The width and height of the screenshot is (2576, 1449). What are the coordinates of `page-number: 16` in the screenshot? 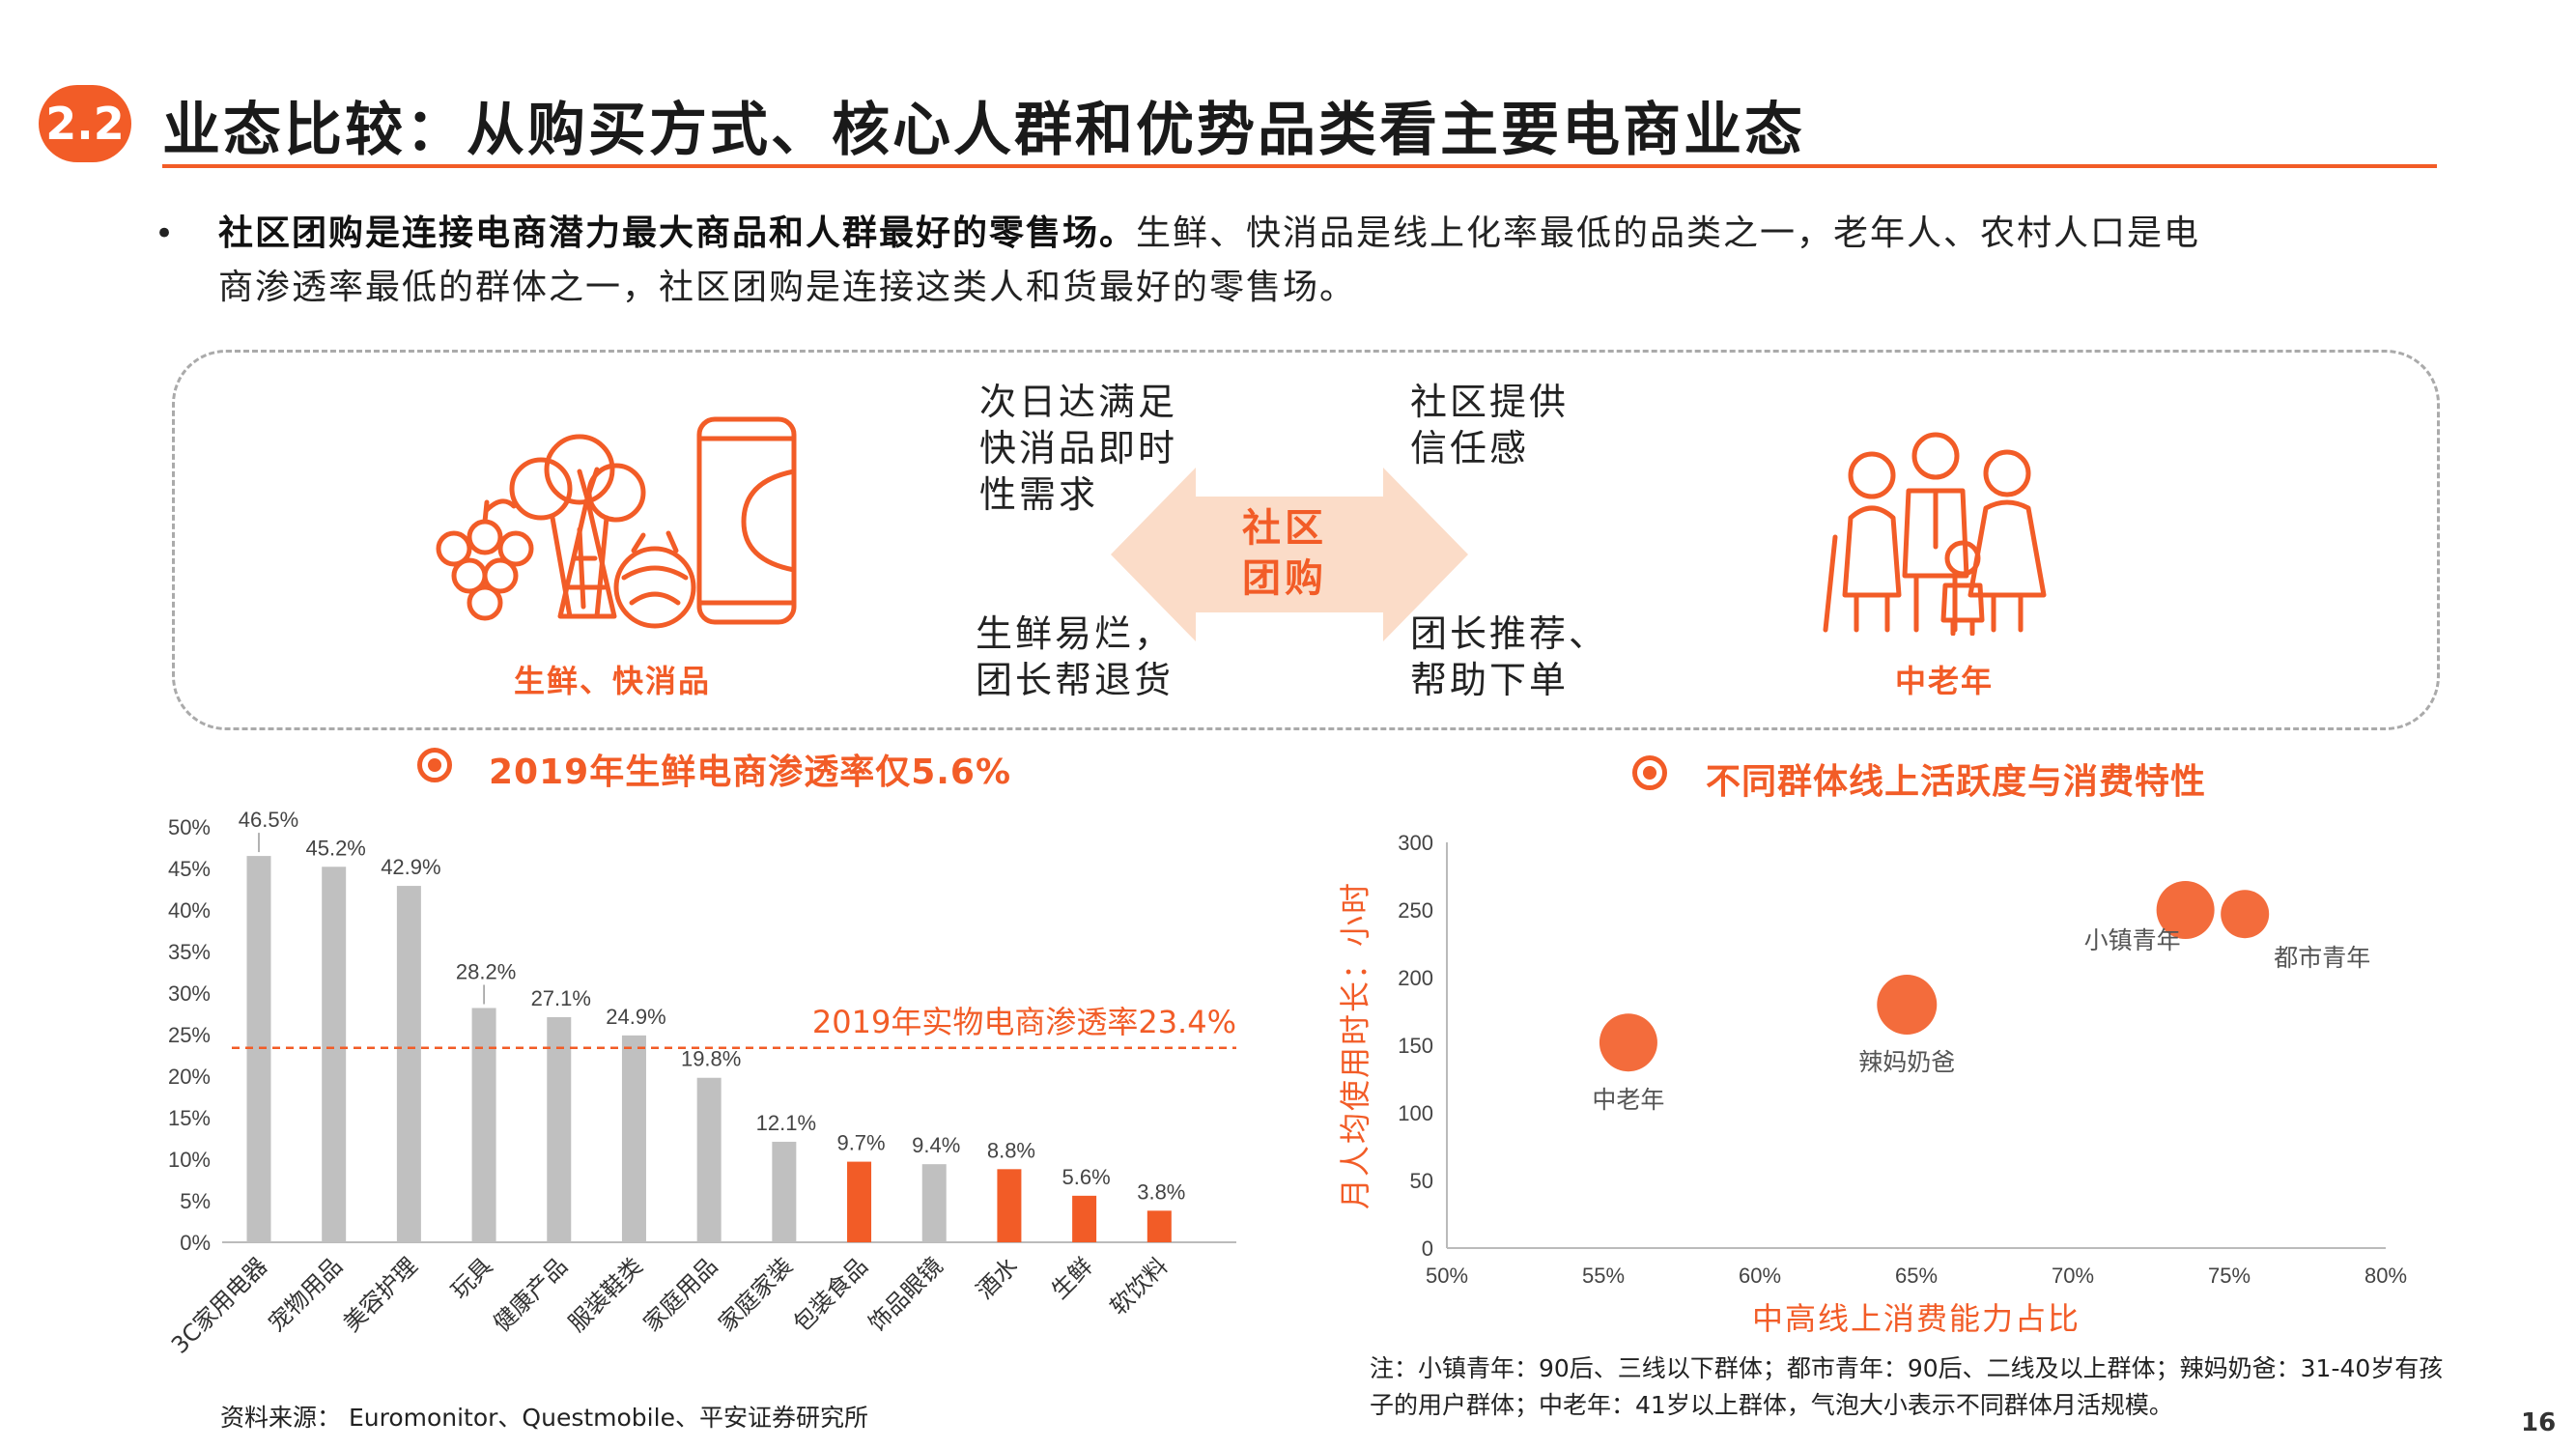 It's located at (2539, 1422).